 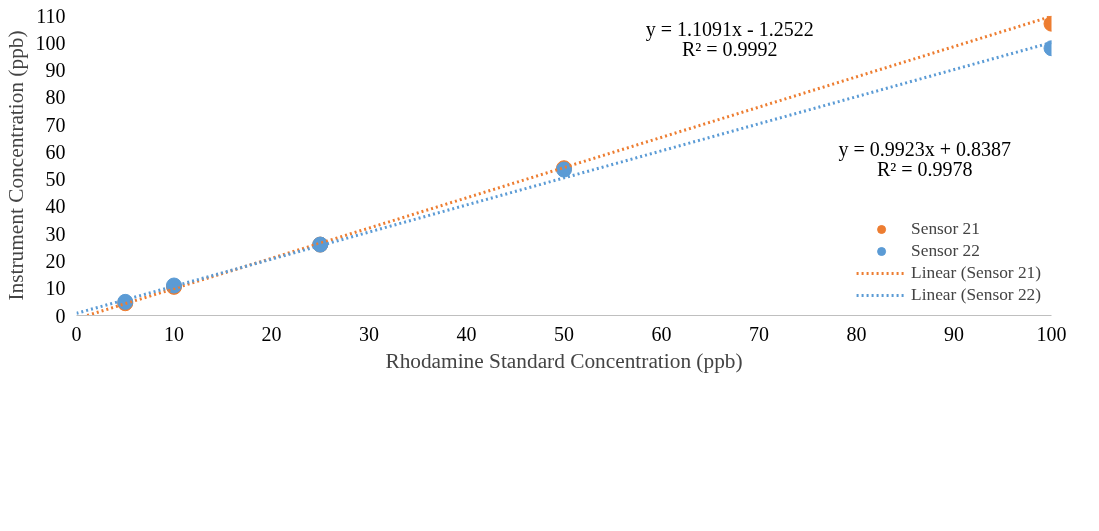 What do you see at coordinates (945, 229) in the screenshot?
I see `legend-label: Sensor 21` at bounding box center [945, 229].